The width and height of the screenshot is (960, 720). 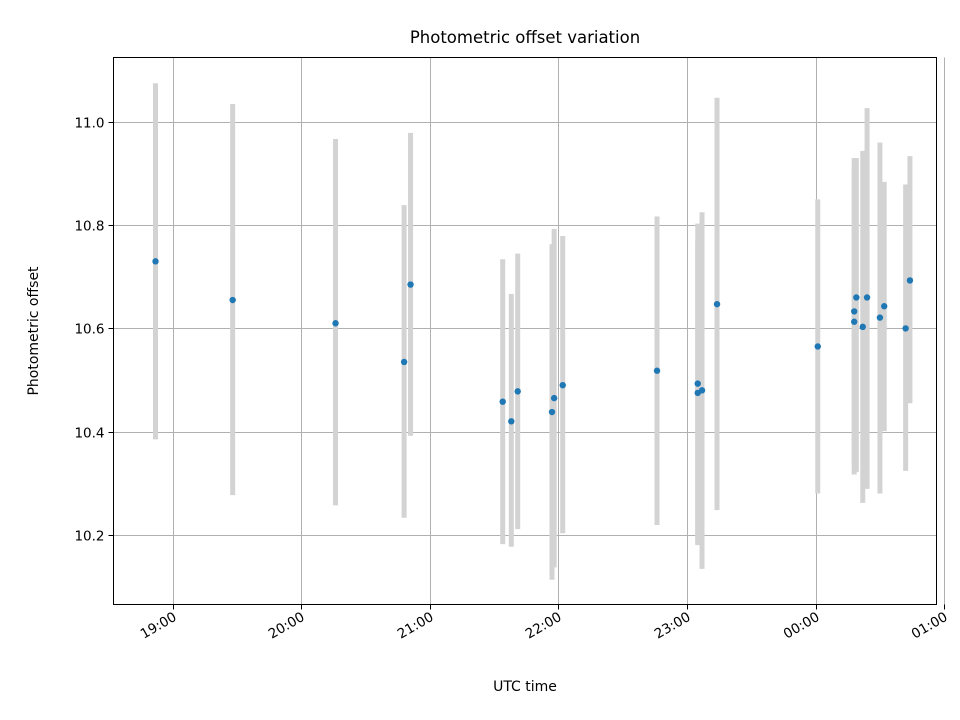 I want to click on x-axis-ticks: 19:00 20:00 21:00 22:00 23:00 00:00 01:00, so click(x=544, y=623).